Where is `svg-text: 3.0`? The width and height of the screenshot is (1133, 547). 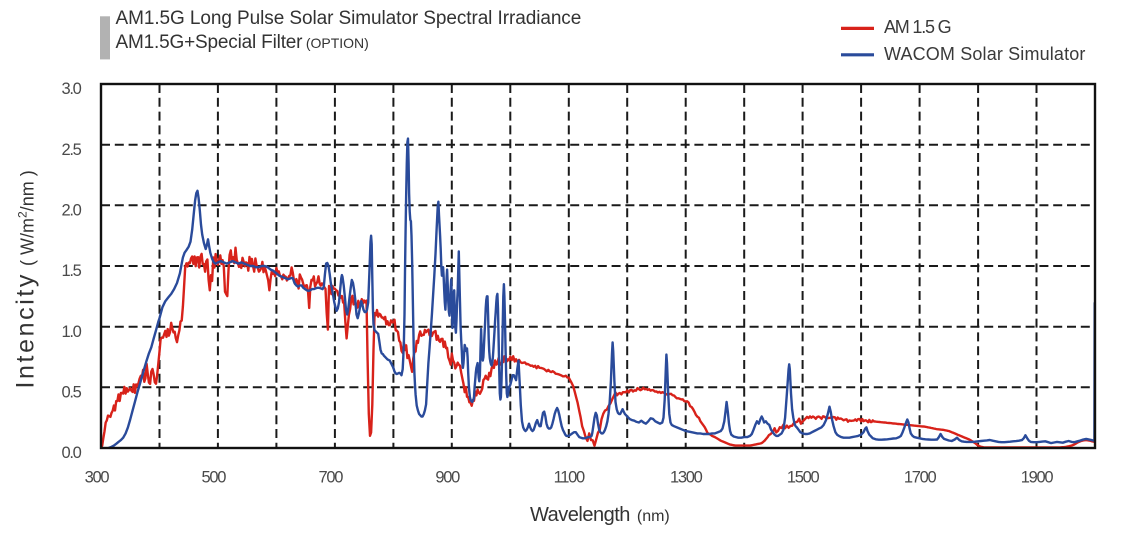 svg-text: 3.0 is located at coordinates (71, 89).